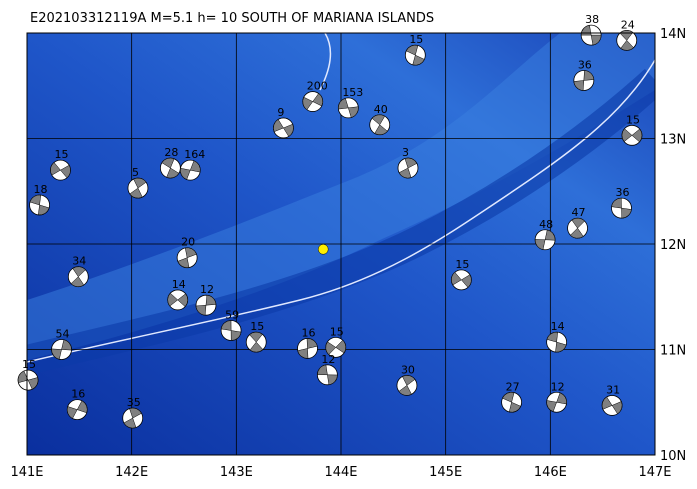  I want to click on y-tick-label: 13N, so click(673, 140).